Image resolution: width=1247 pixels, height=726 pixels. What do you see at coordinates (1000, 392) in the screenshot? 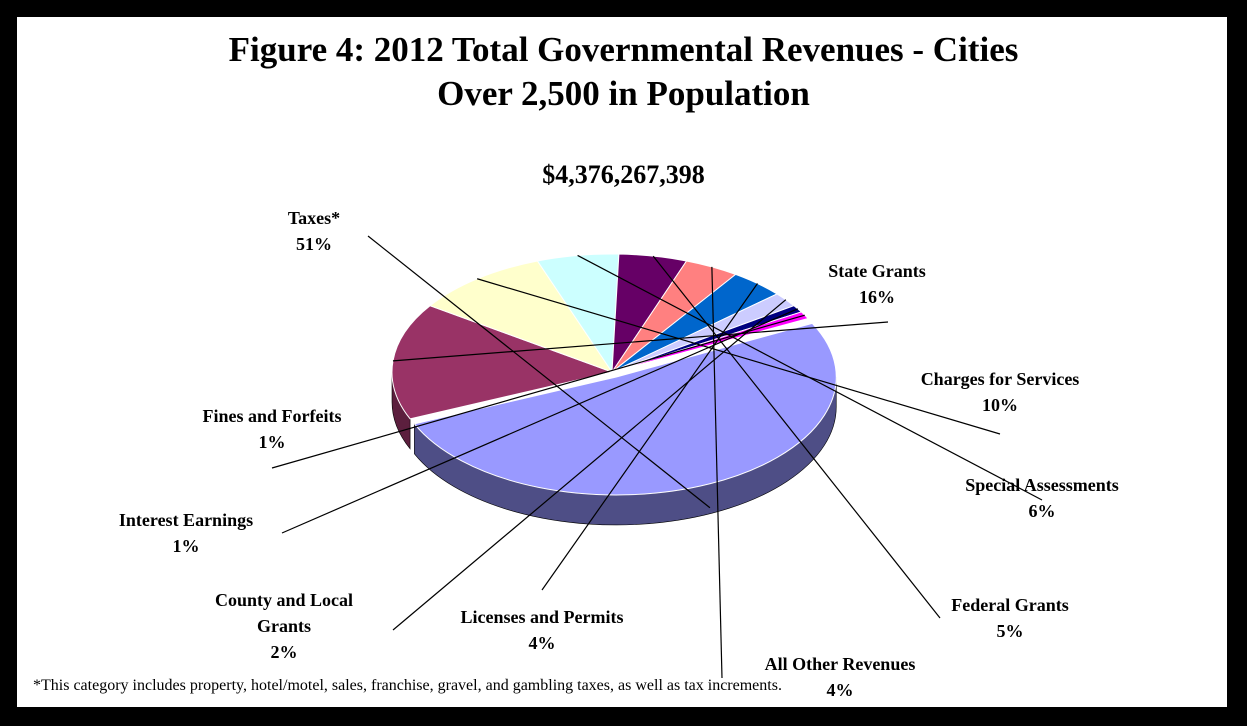
I see `slice-label-2: Charges for Services 10%` at bounding box center [1000, 392].